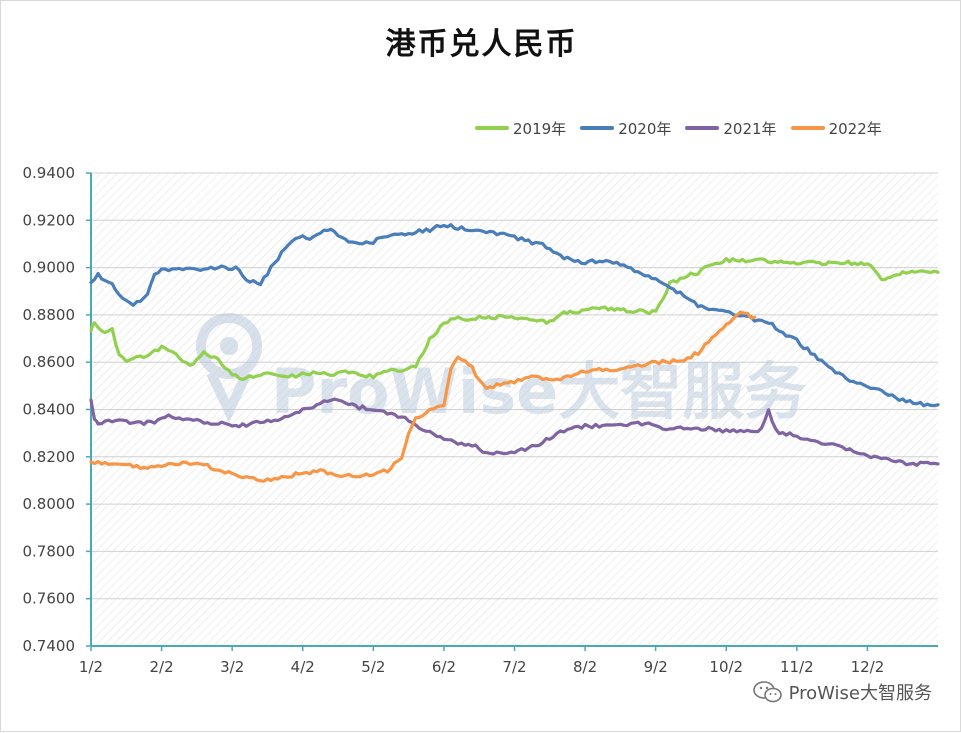 The image size is (961, 733). Describe the element at coordinates (49, 268) in the screenshot. I see `y-tick-label: 0.9000` at that location.